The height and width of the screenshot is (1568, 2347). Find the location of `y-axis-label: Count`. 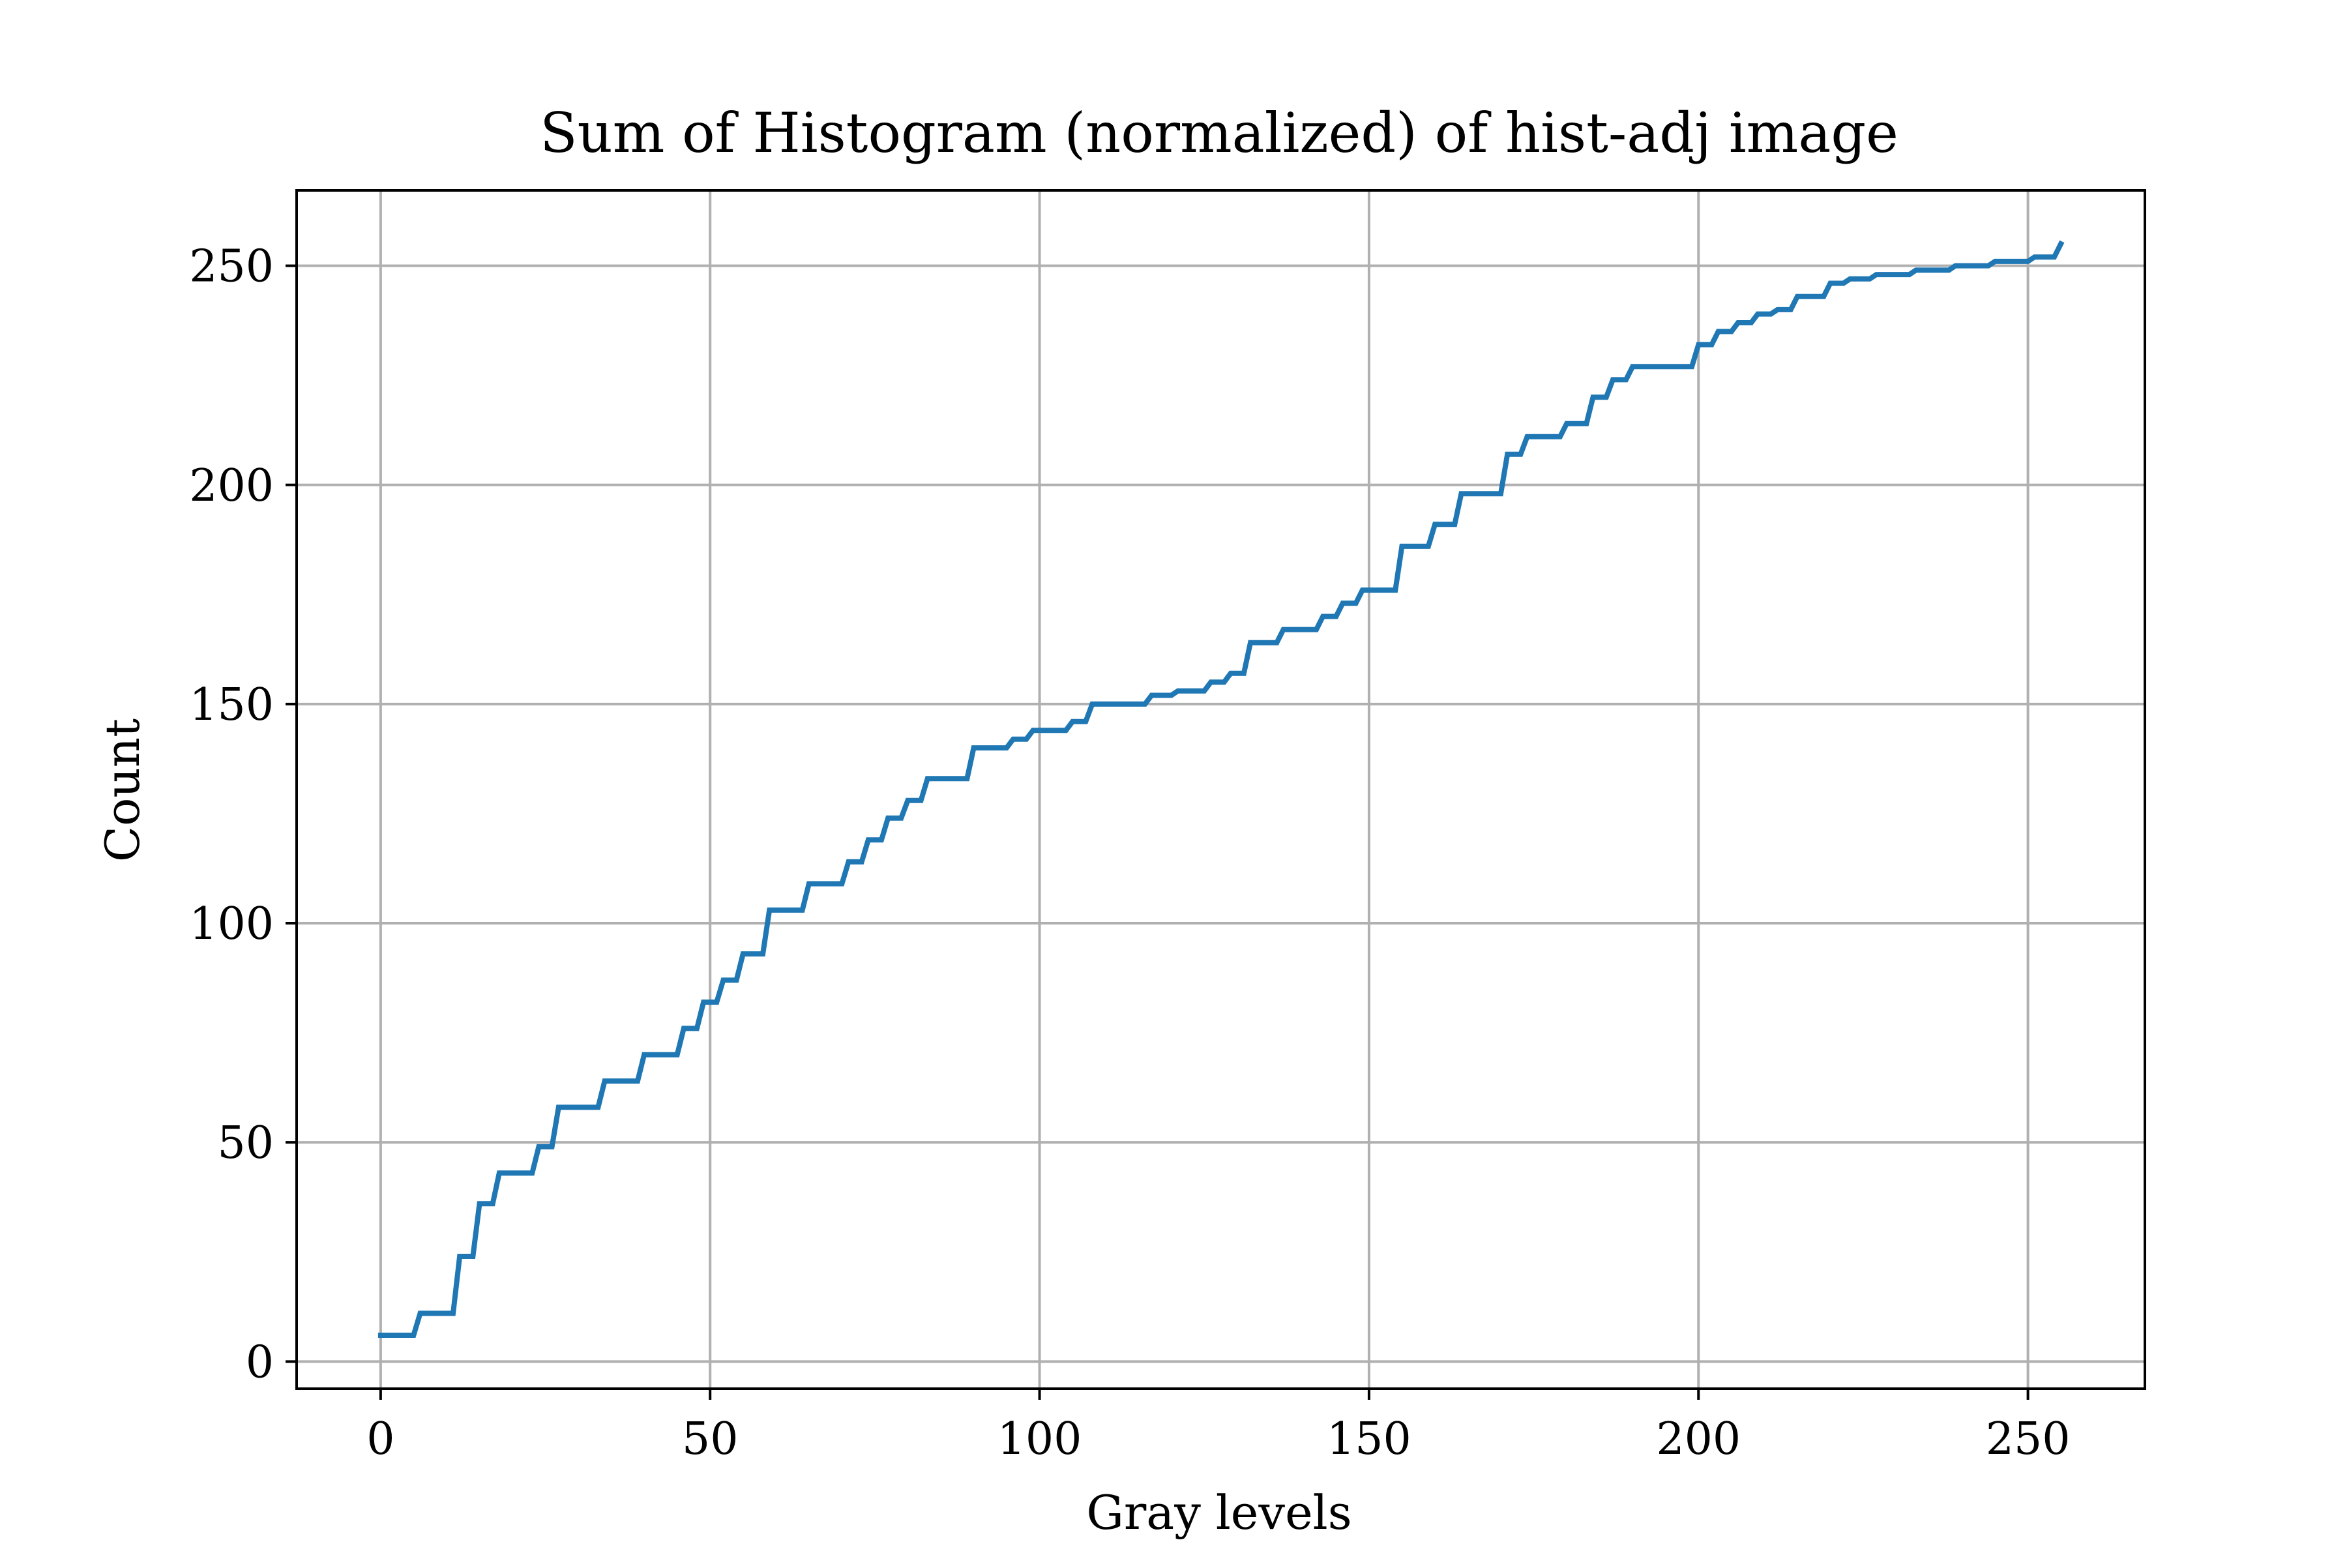

y-axis-label: Count is located at coordinates (122, 790).